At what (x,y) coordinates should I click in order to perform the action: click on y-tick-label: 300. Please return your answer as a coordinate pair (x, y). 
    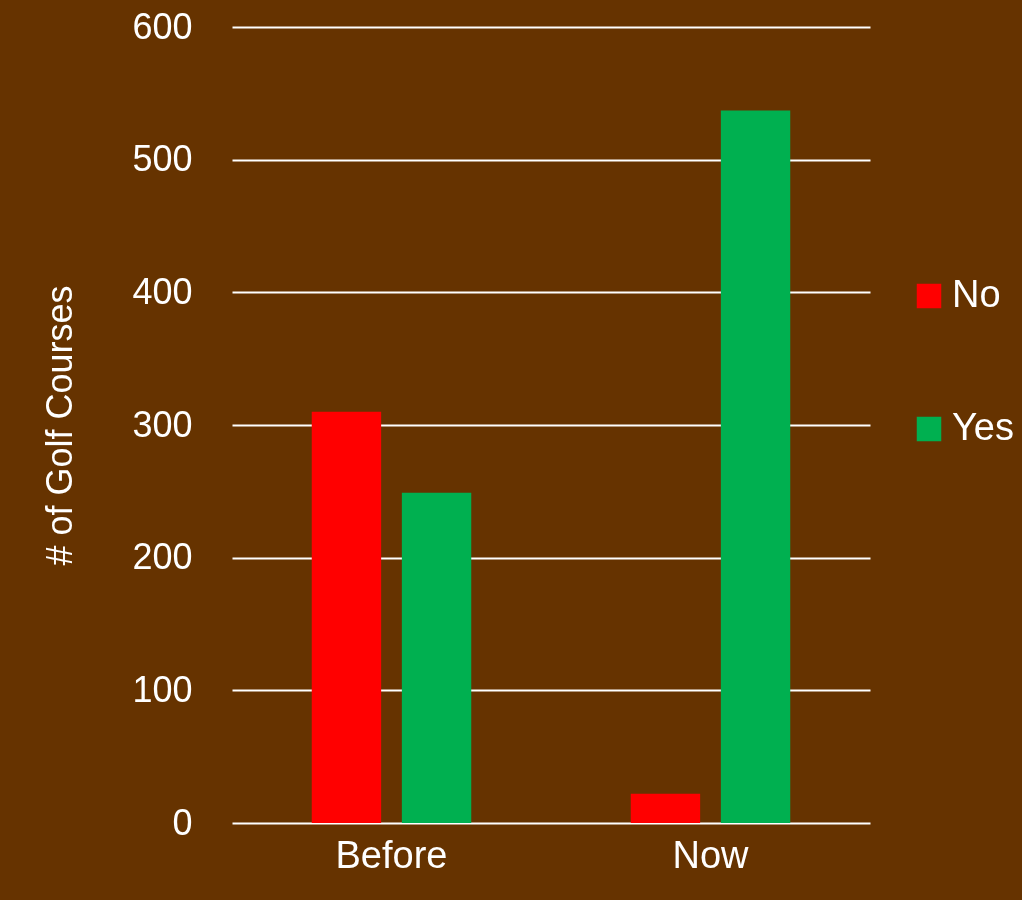
    Looking at the image, I should click on (162, 424).